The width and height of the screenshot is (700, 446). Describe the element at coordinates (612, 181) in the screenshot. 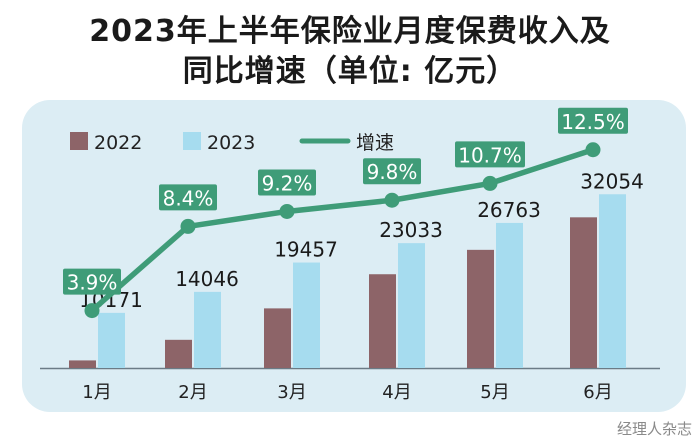

I see `bar-value-label: 32054` at that location.